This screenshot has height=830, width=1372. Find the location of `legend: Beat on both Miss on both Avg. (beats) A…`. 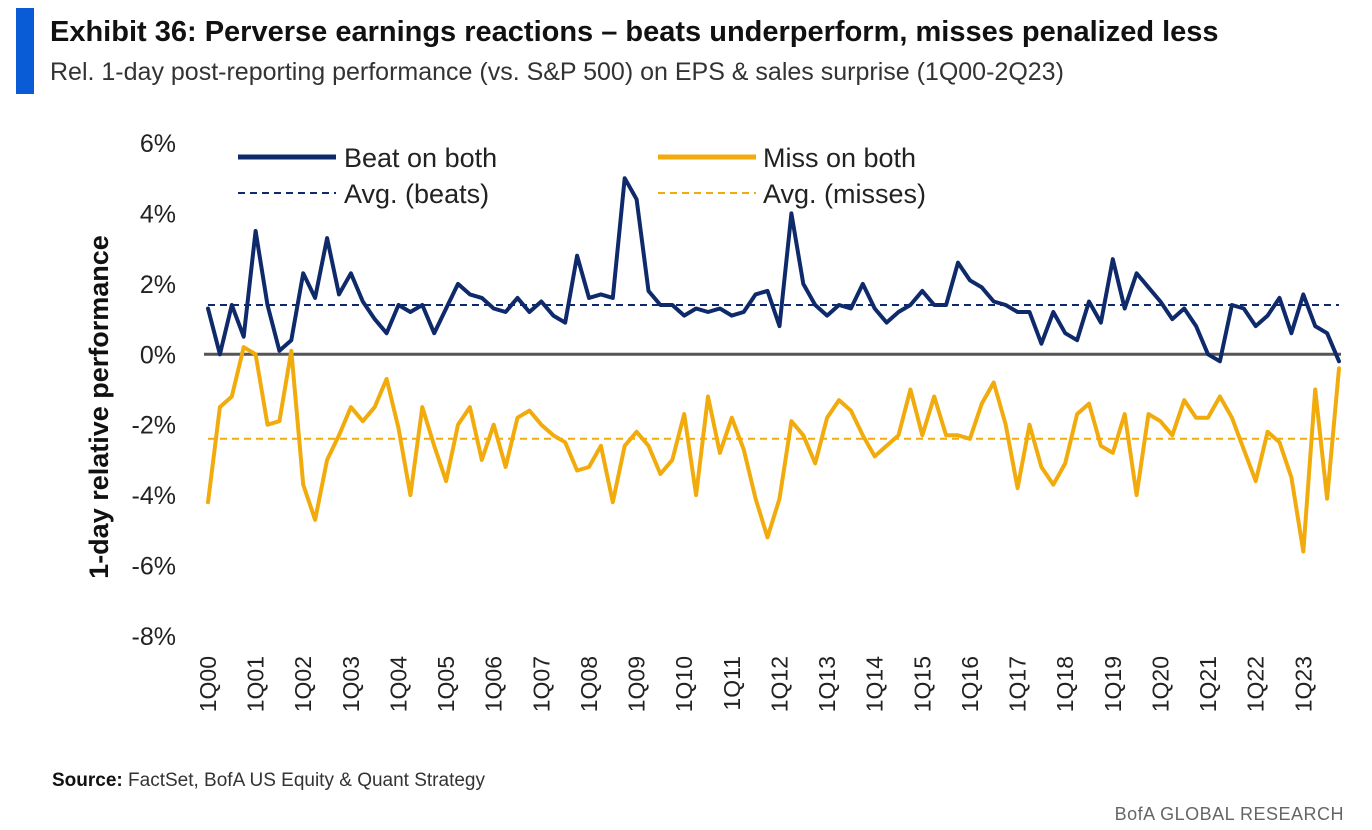

legend: Beat on both Miss on both Avg. (beats) A… is located at coordinates (582, 176).